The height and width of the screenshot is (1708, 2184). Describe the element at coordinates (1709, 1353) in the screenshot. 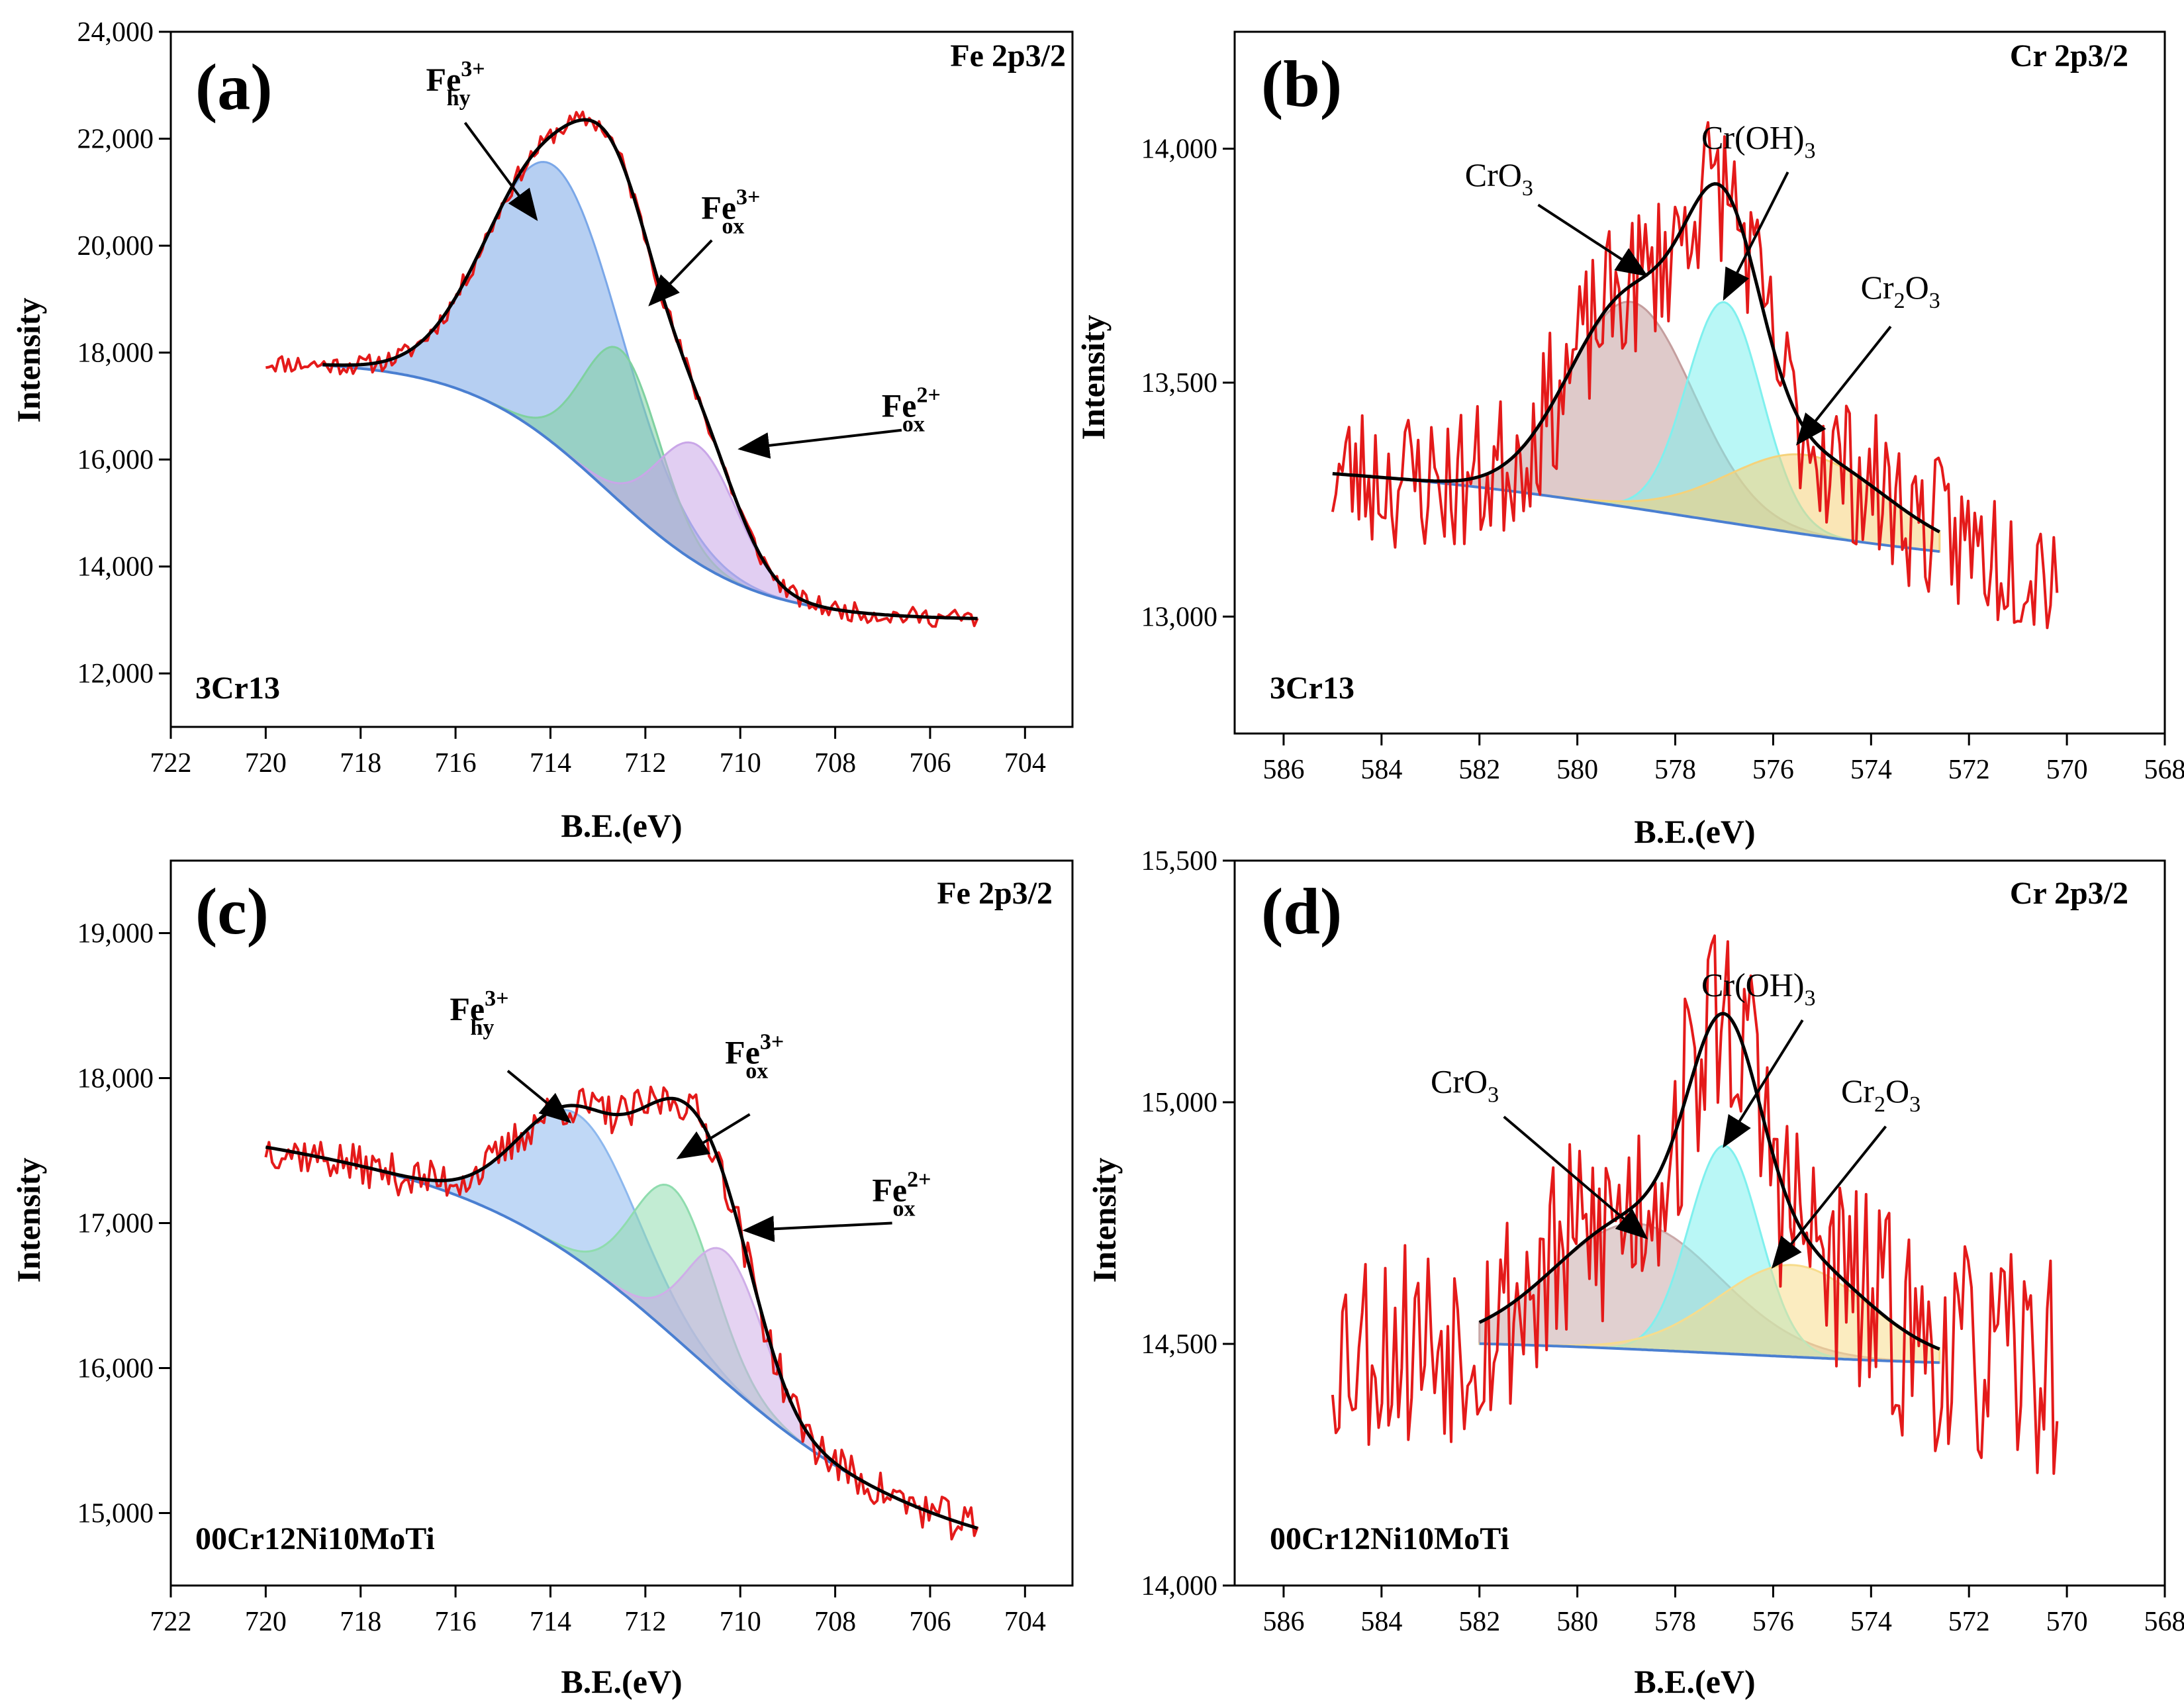

I see `background-line` at that location.